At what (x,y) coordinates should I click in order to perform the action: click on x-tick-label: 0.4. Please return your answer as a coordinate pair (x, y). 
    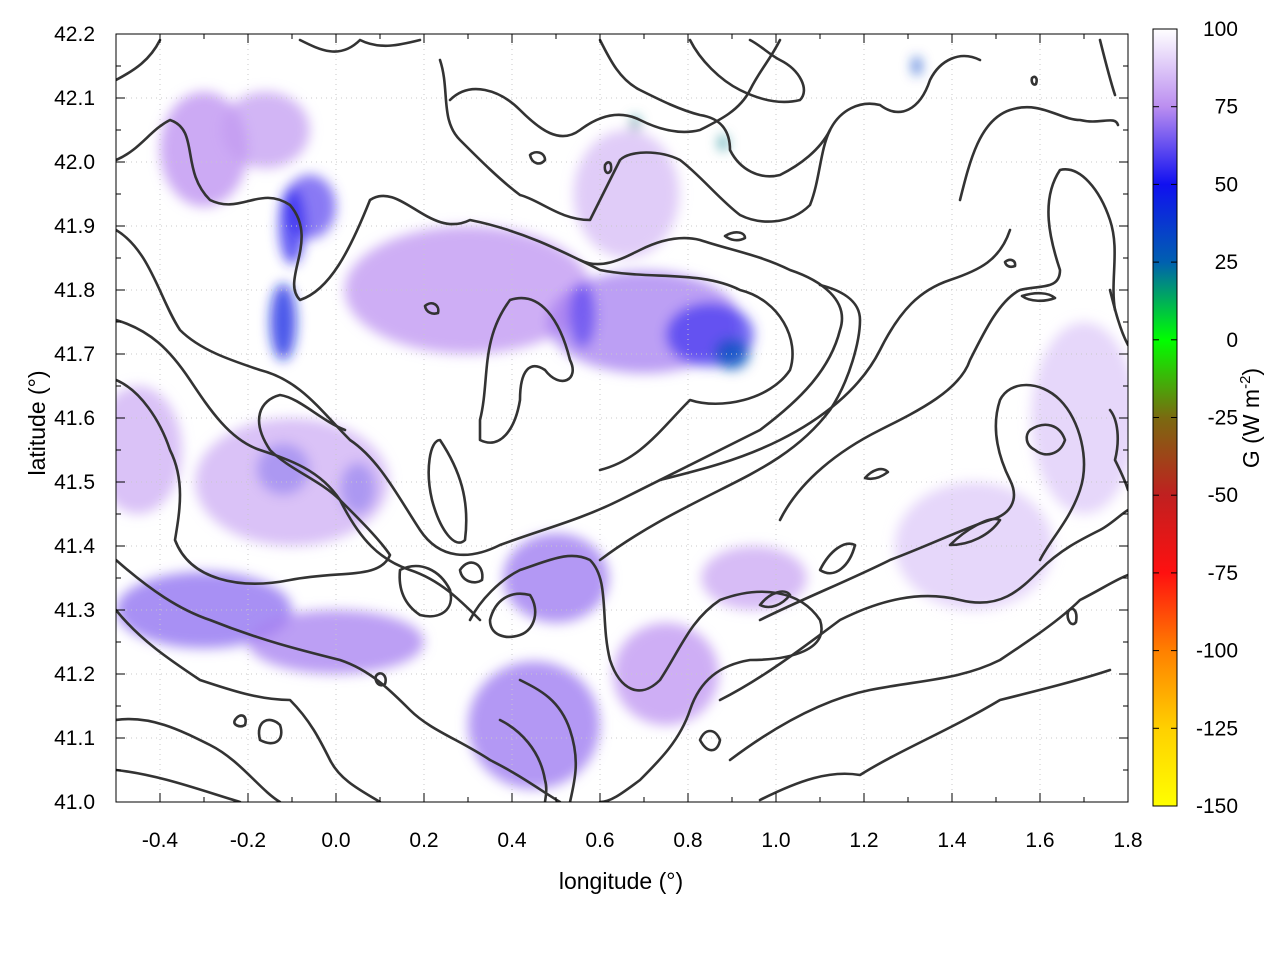
    Looking at the image, I should click on (512, 840).